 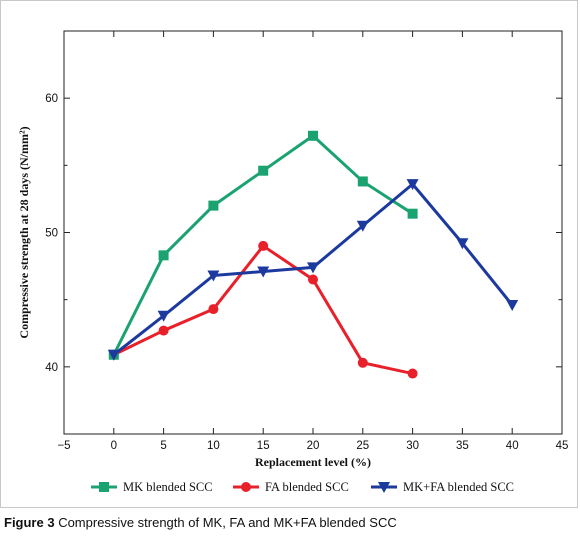 I want to click on x-tick-label: −5, so click(x=63, y=446).